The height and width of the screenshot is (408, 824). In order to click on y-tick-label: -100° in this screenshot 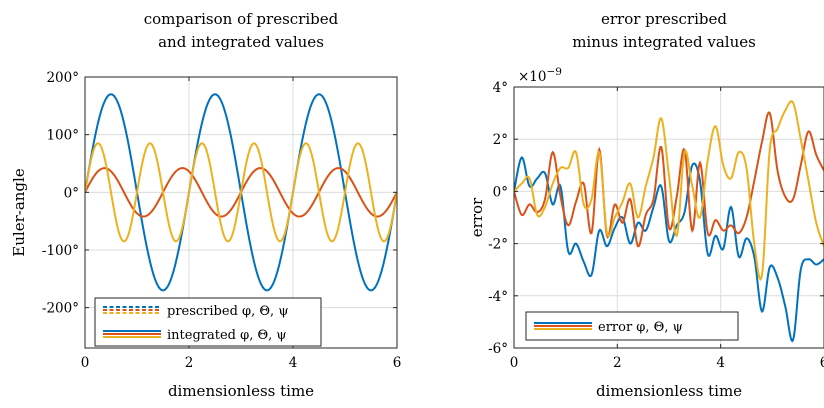, I will do `click(60, 251)`.